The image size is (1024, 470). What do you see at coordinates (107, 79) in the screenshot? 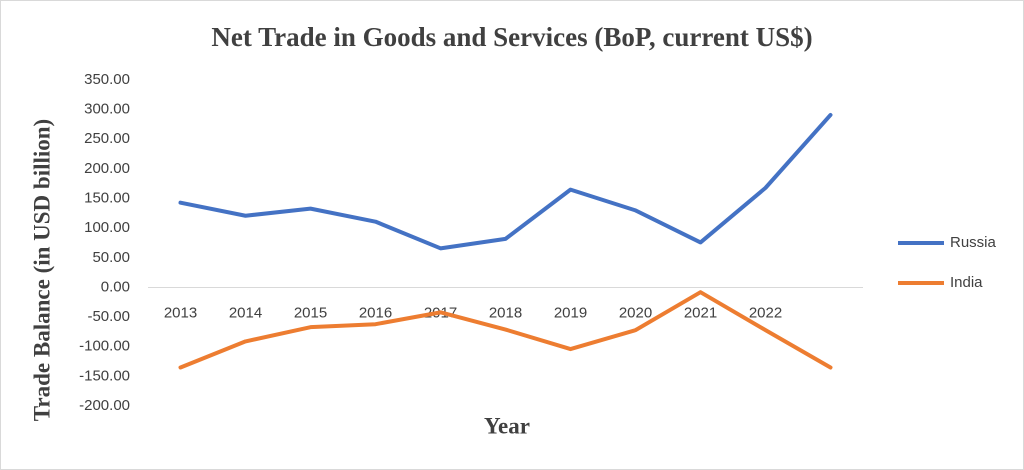
I see `y-tick-label: 350.00` at bounding box center [107, 79].